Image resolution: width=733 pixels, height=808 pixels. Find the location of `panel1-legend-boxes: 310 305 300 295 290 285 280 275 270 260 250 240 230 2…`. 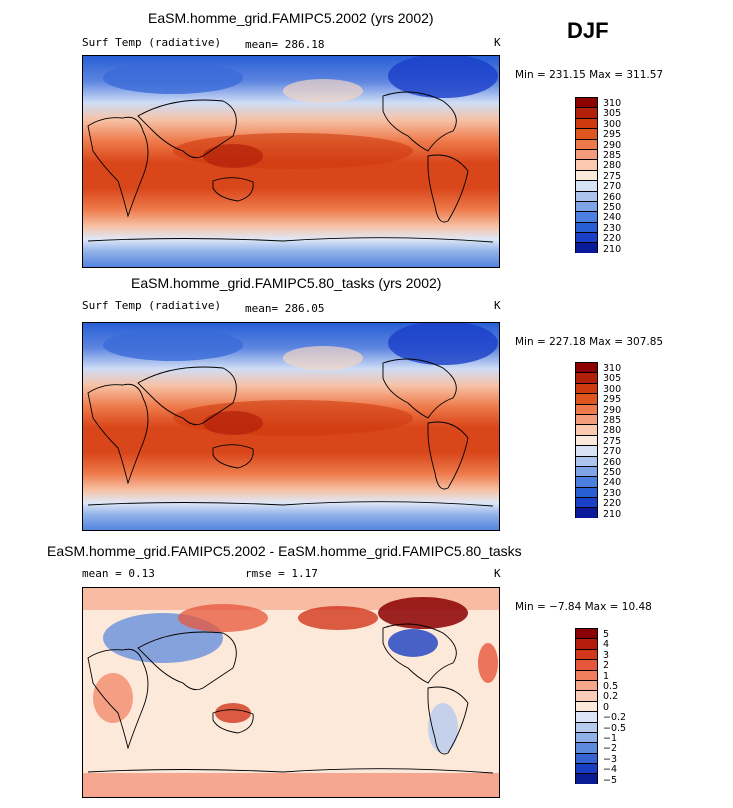

panel1-legend-boxes: 310 305 300 295 290 285 280 275 270 260 250 240 230 2… is located at coordinates (598, 175).